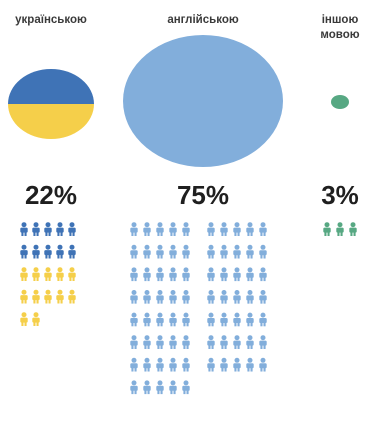  What do you see at coordinates (340, 195) in the screenshot?
I see `percent-other: 3%` at bounding box center [340, 195].